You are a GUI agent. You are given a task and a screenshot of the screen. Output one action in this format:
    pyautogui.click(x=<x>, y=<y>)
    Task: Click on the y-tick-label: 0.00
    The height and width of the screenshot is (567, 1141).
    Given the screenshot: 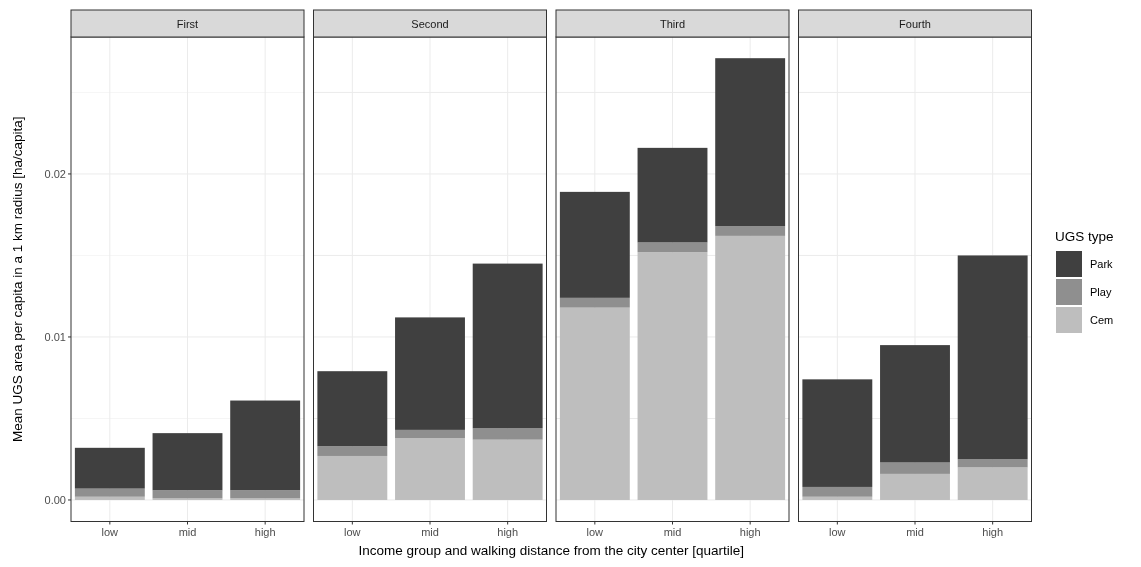 What is the action you would take?
    pyautogui.click(x=55, y=499)
    